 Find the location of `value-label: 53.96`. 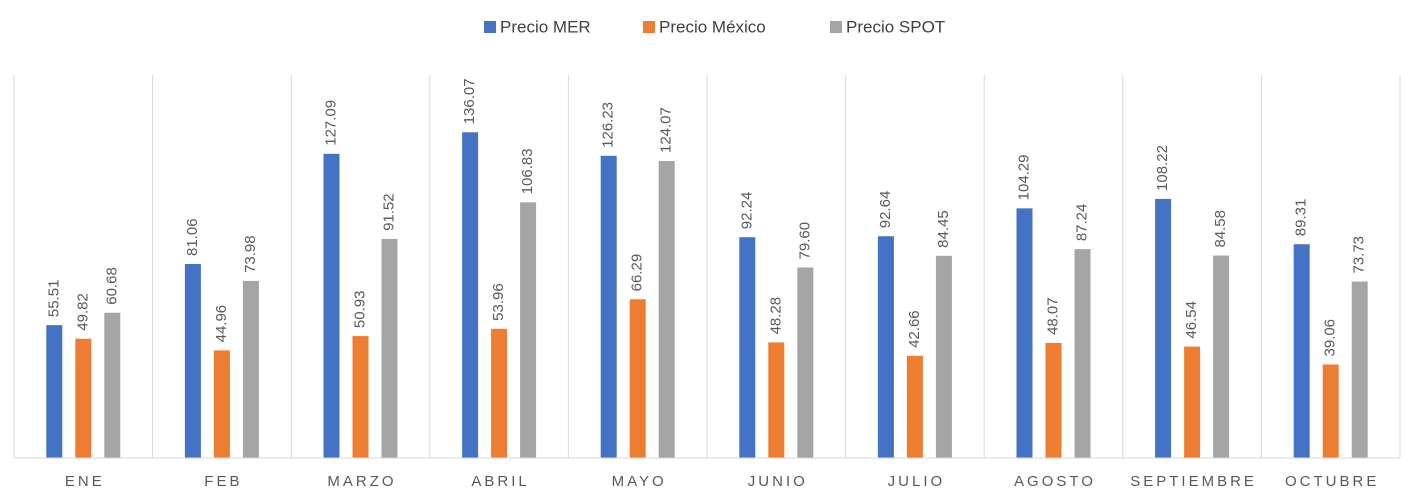

value-label: 53.96 is located at coordinates (498, 302).